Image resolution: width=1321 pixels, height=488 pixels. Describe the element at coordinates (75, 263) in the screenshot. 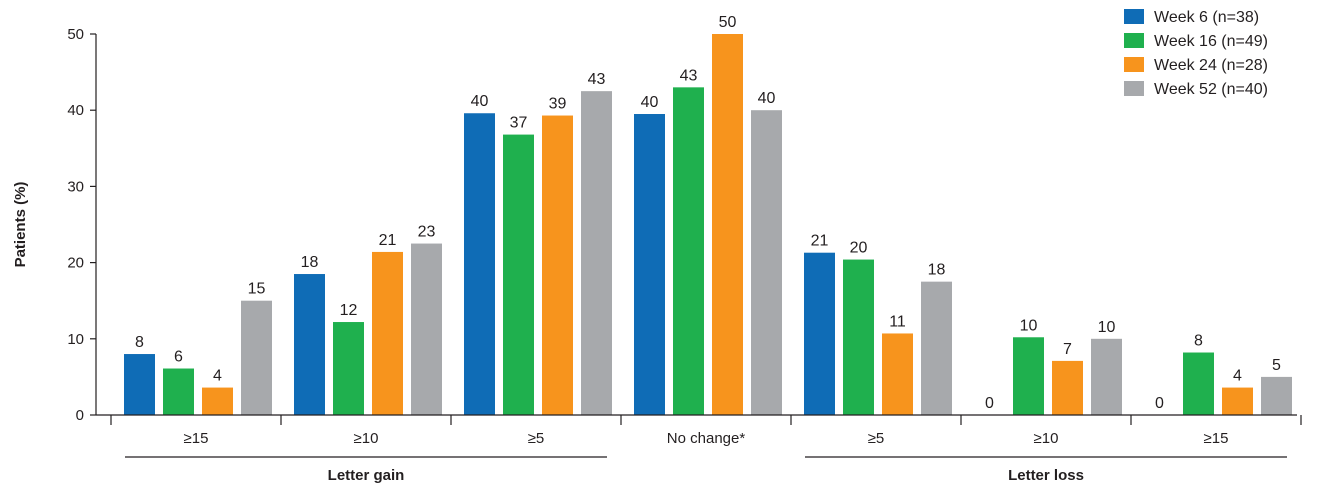

I see `y-tick-label-3: 20` at that location.